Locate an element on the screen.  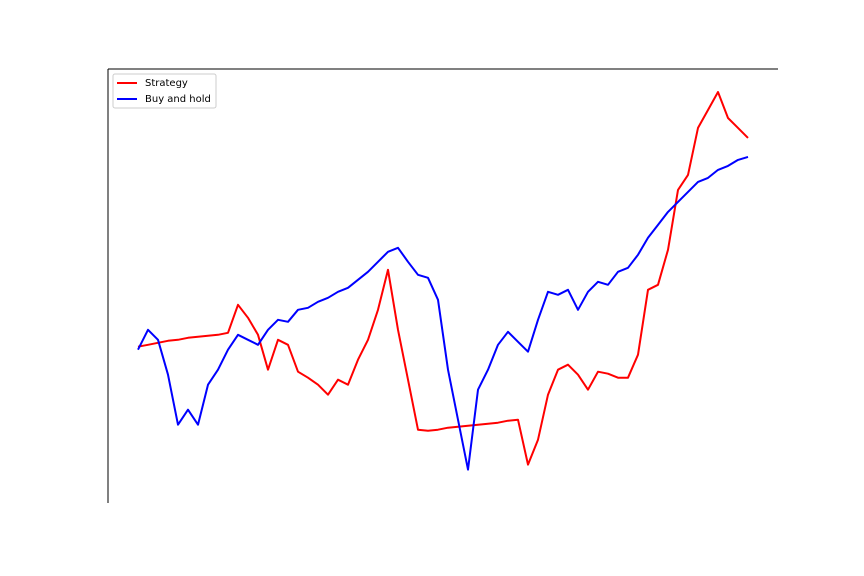
legend-box is located at coordinates (164, 91).